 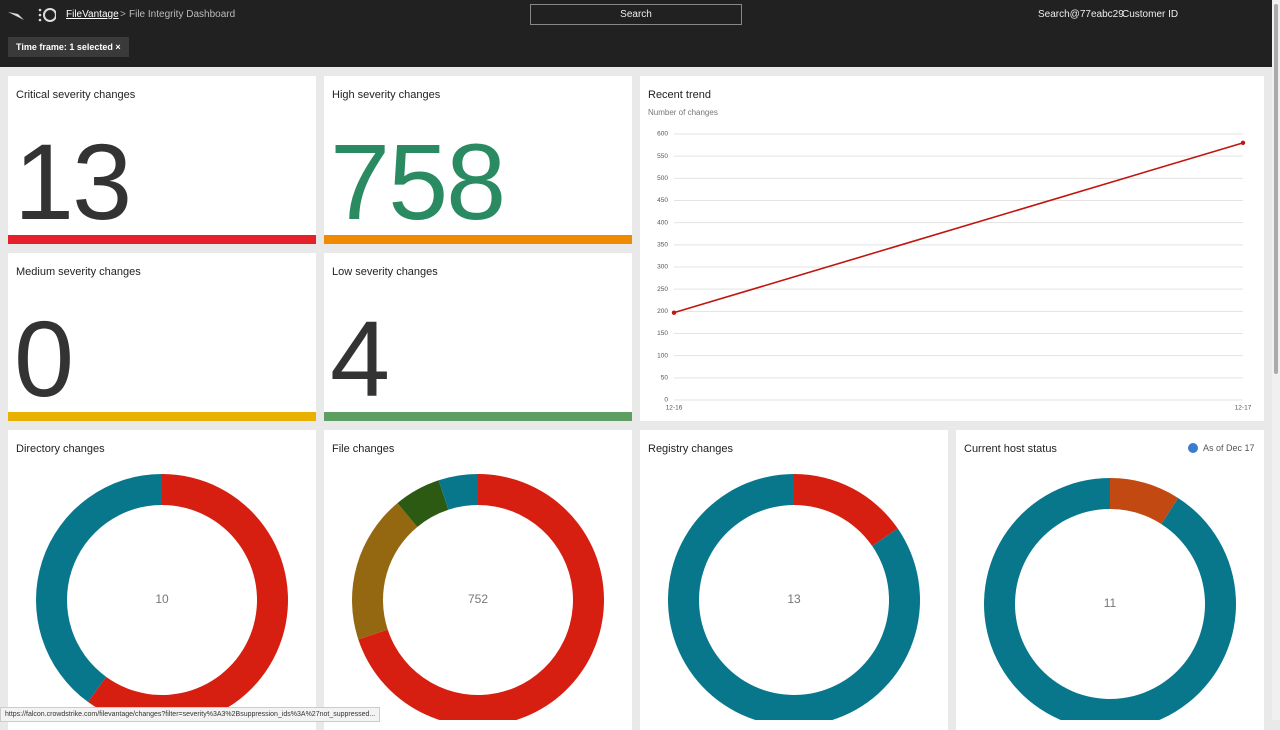 What do you see at coordinates (794, 580) in the screenshot?
I see `donut-card: Registry changes` at bounding box center [794, 580].